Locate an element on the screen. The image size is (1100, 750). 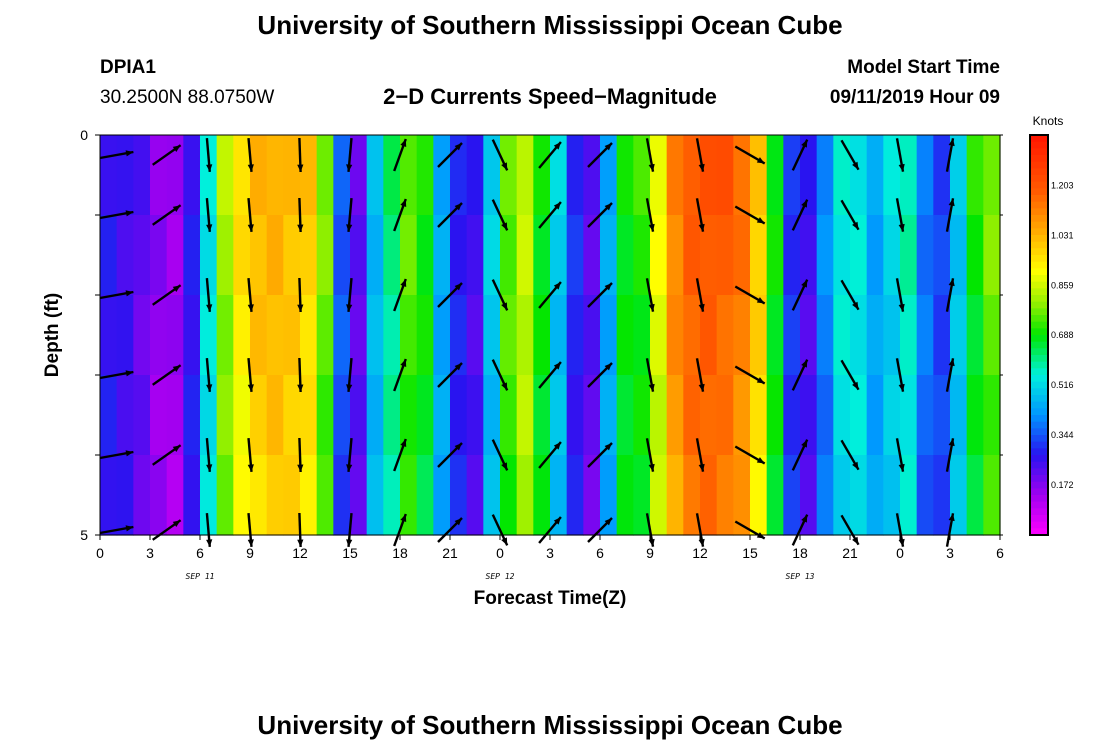
y-tick-label: 5 is located at coordinates (84, 535).